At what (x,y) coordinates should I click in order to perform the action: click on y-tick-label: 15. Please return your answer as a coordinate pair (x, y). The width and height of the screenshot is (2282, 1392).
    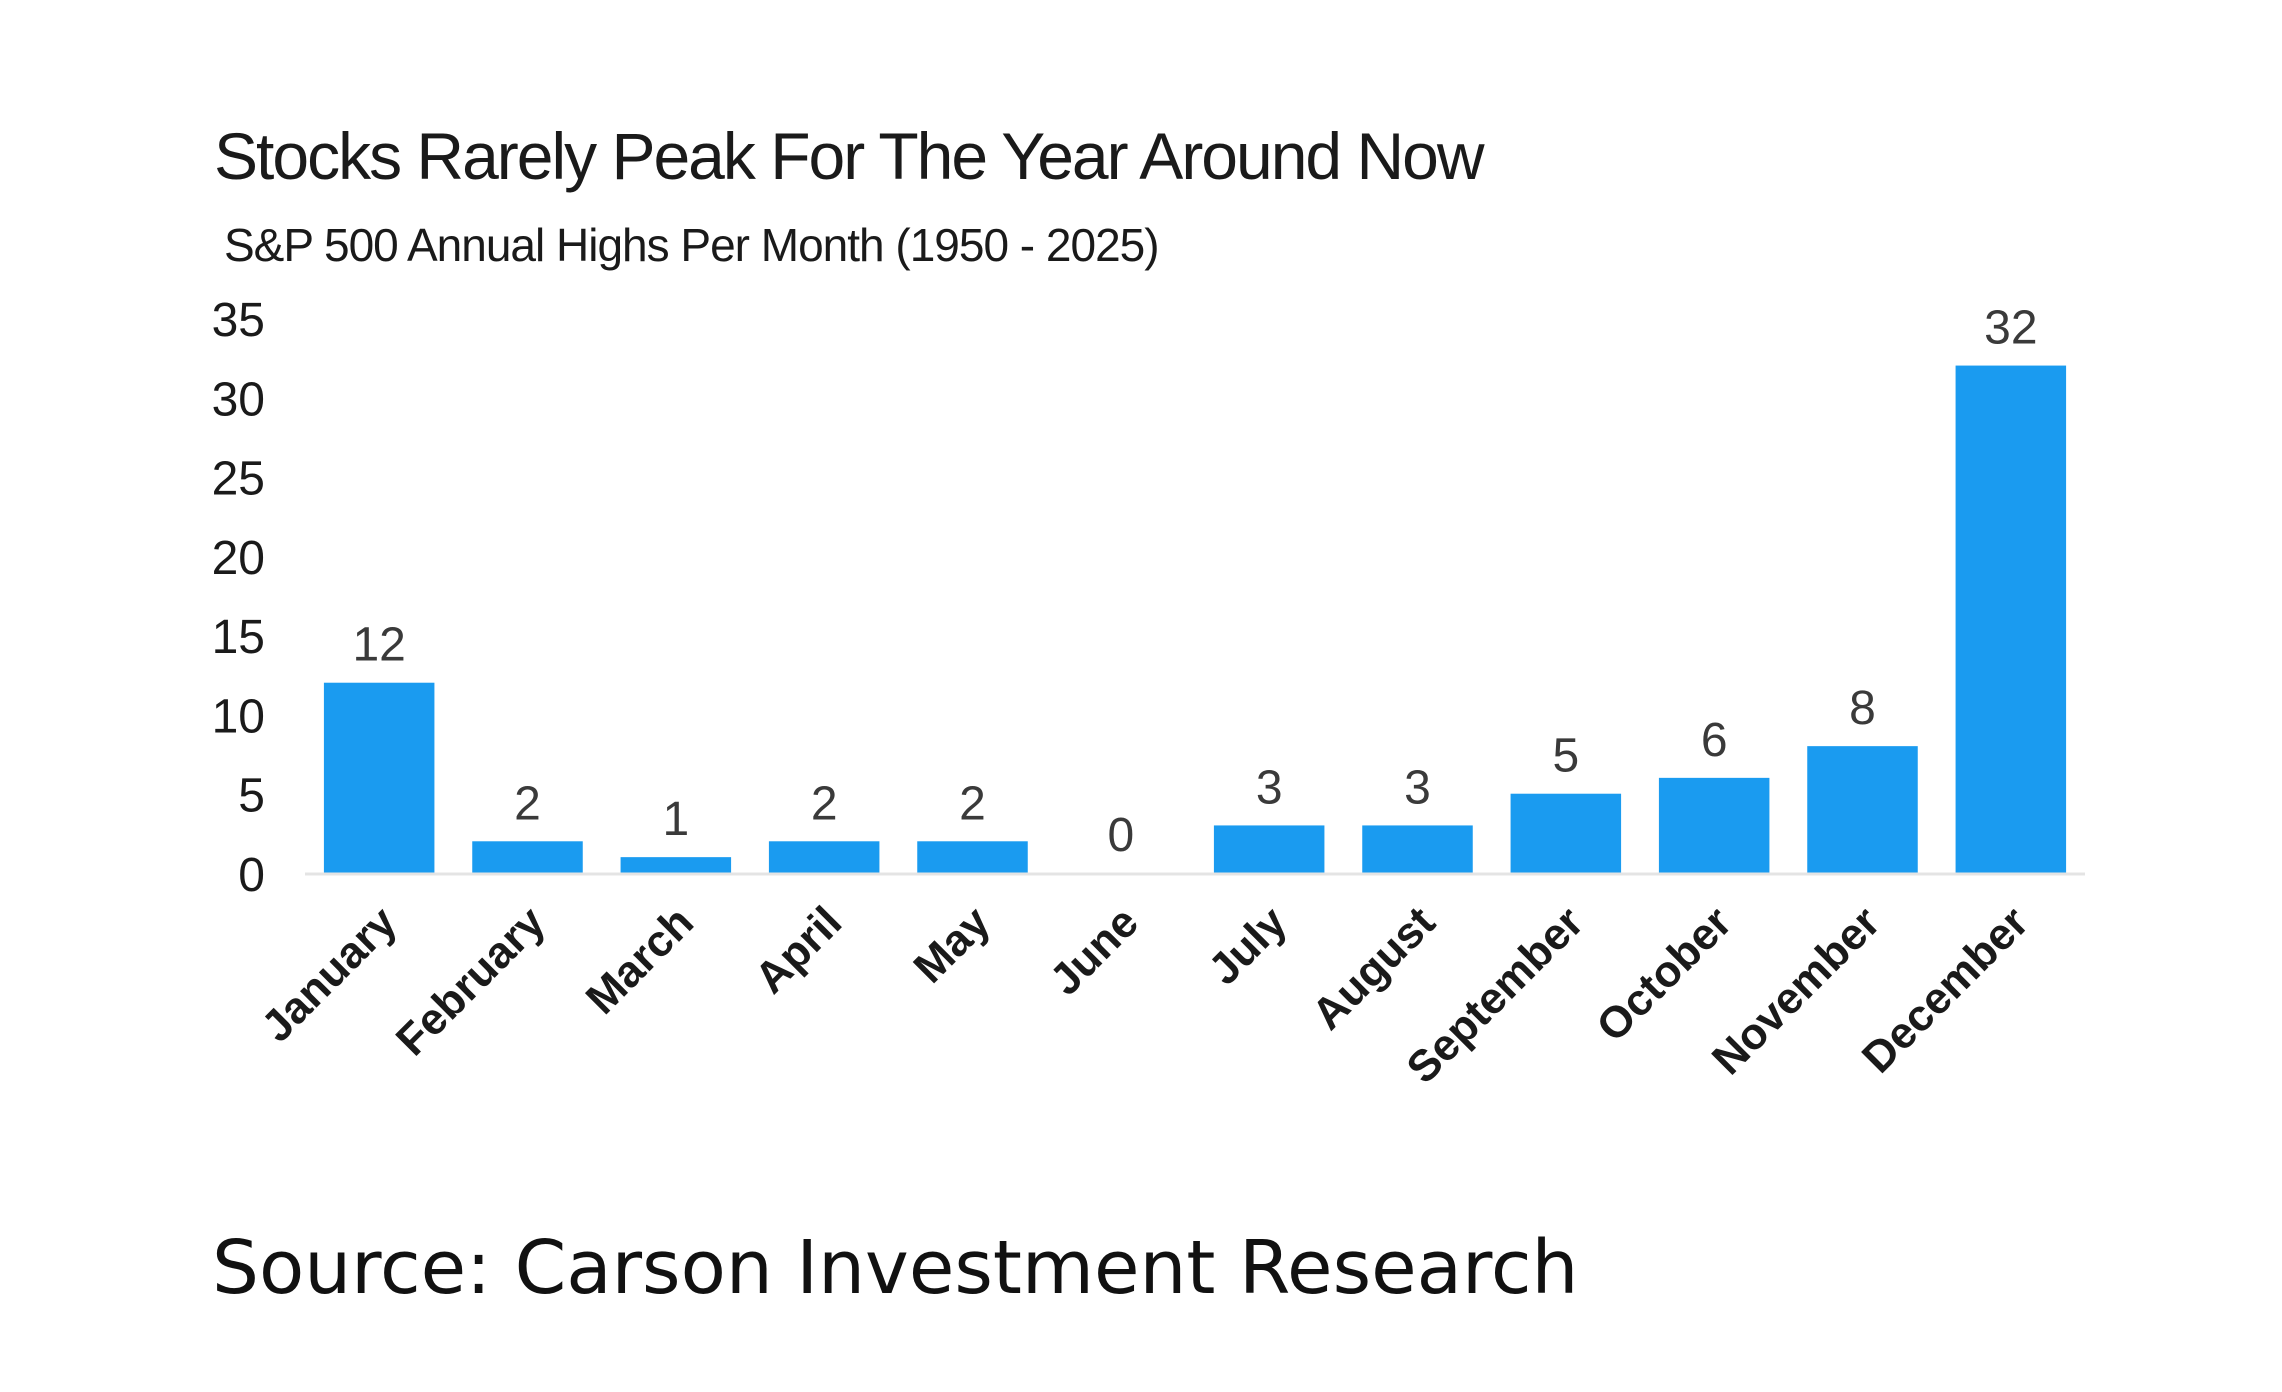
    Looking at the image, I should click on (238, 637).